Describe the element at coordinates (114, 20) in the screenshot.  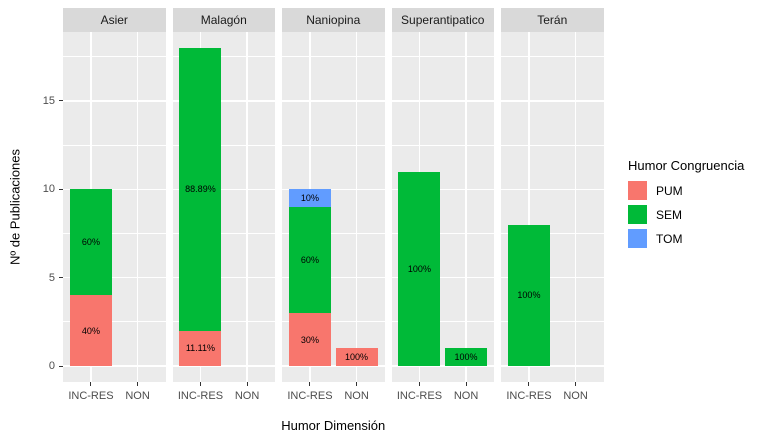
I see `facet-strip: Asier` at that location.